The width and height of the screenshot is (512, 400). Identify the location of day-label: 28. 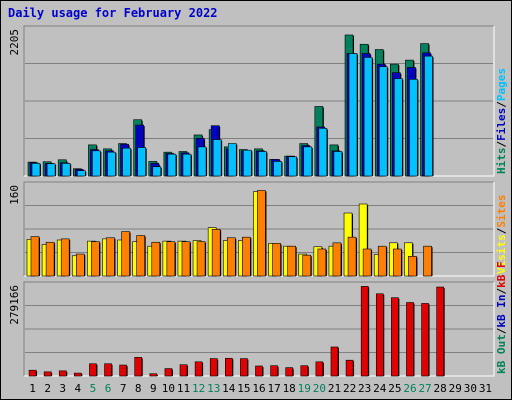
(440, 388).